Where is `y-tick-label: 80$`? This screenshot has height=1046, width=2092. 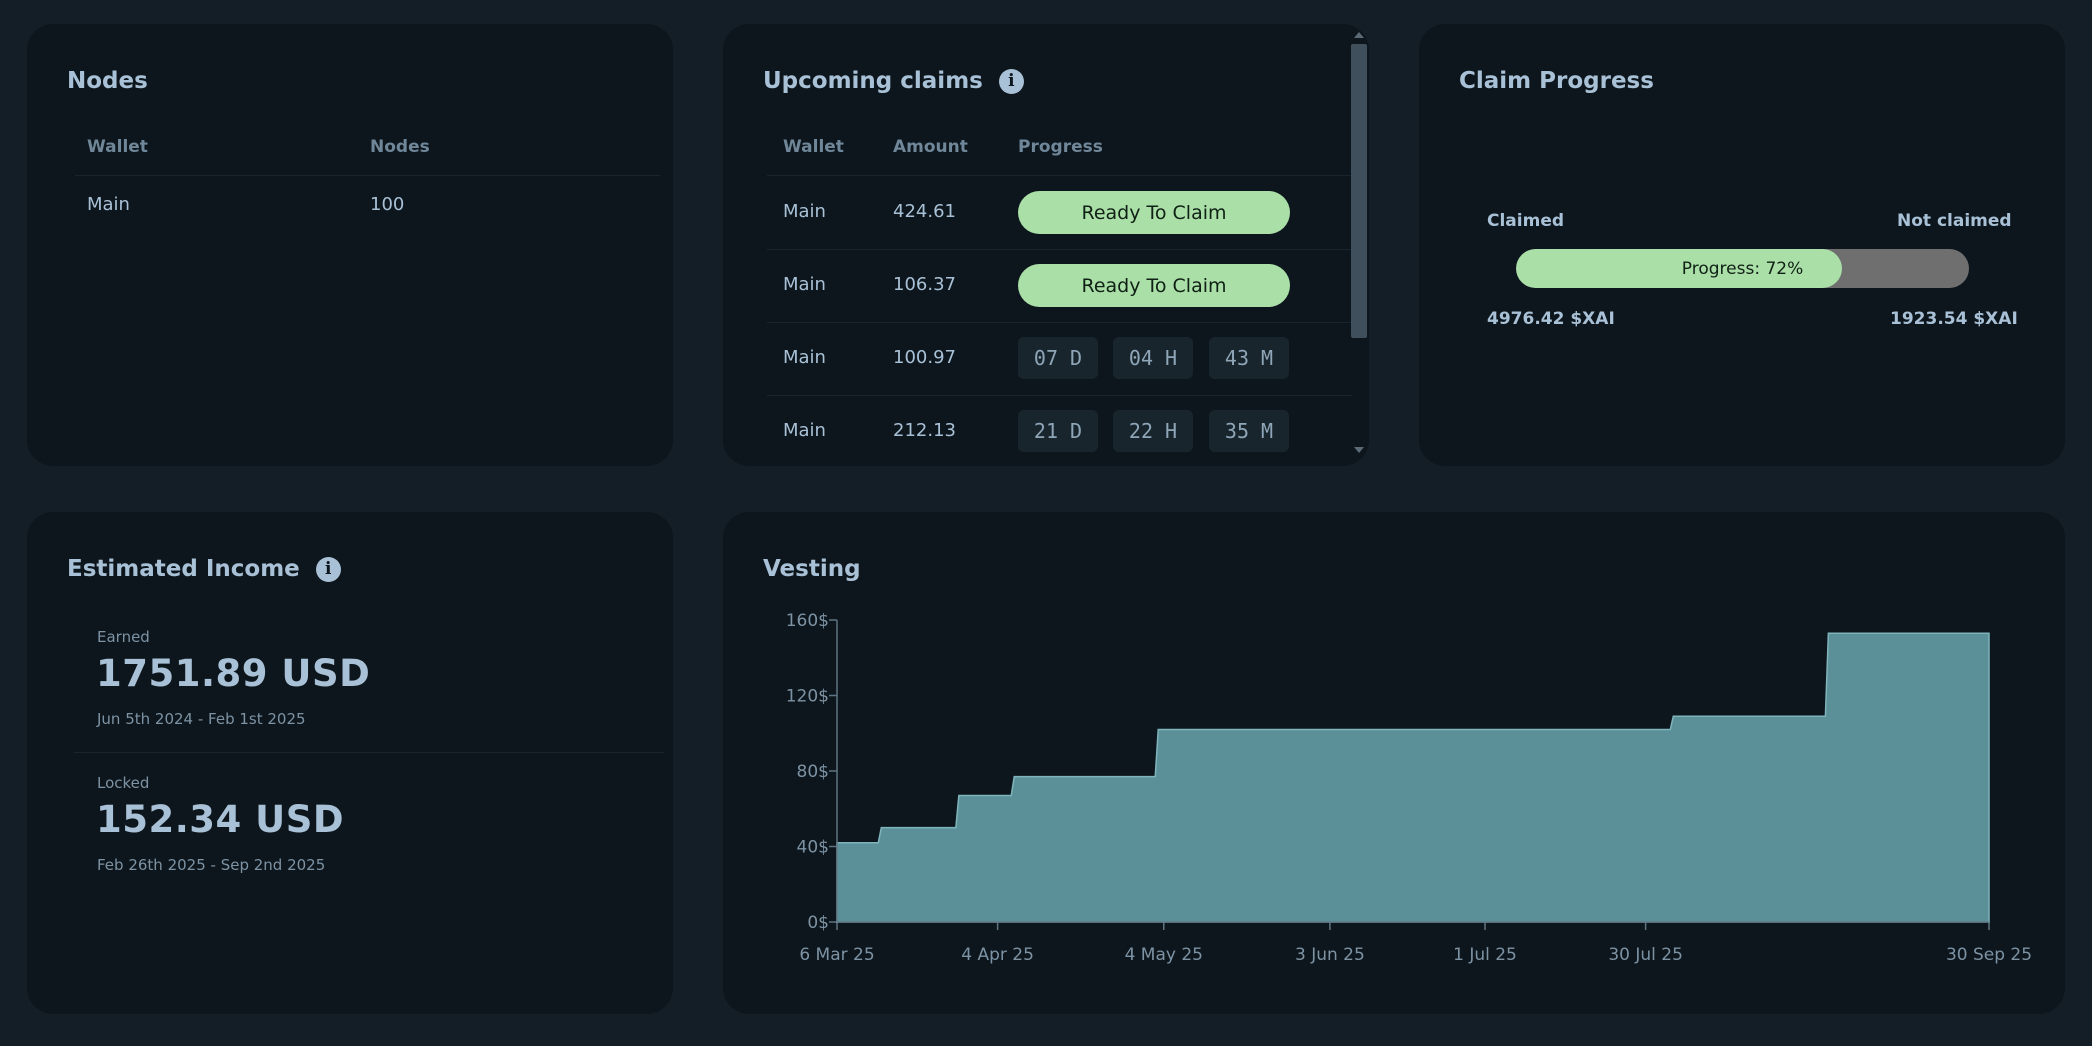
y-tick-label: 80$ is located at coordinates (813, 772).